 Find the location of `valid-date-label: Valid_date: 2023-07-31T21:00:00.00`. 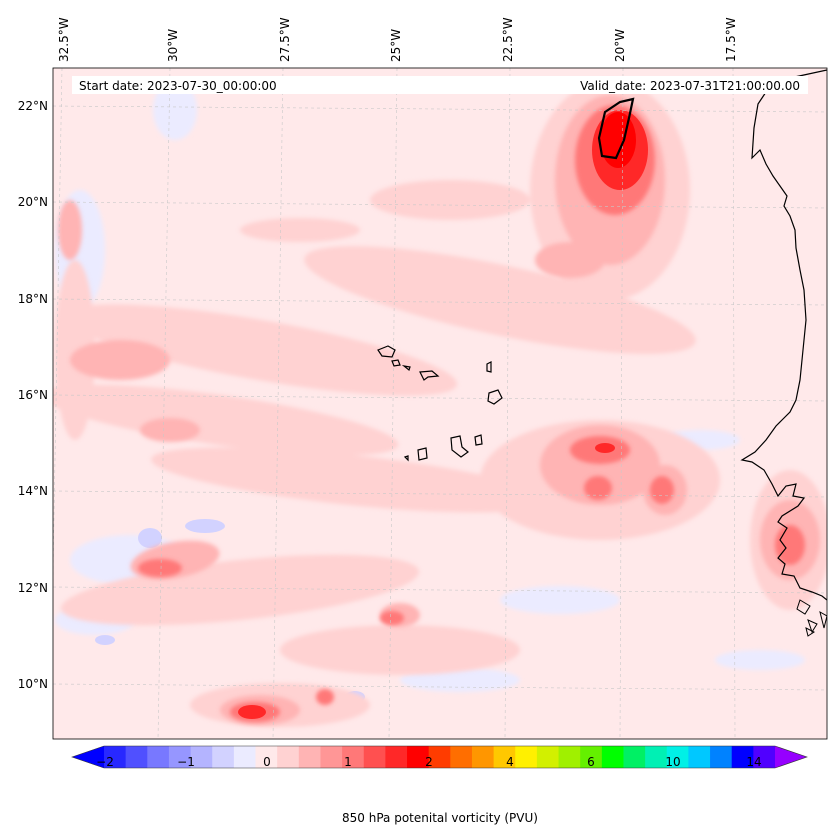

valid-date-label: Valid_date: 2023-07-31T21:00:00.00 is located at coordinates (690, 86).